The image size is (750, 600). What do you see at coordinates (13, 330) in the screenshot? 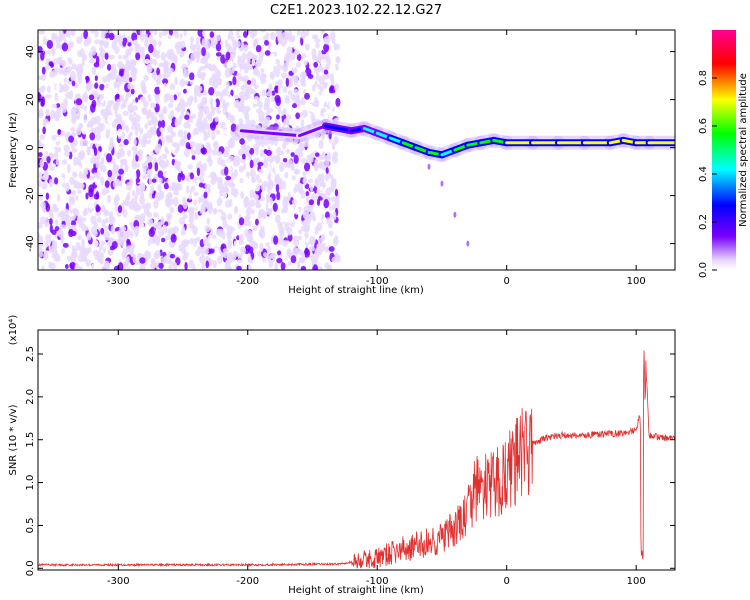
I see `snr-y-multiplier: (x10⁴)` at bounding box center [13, 330].